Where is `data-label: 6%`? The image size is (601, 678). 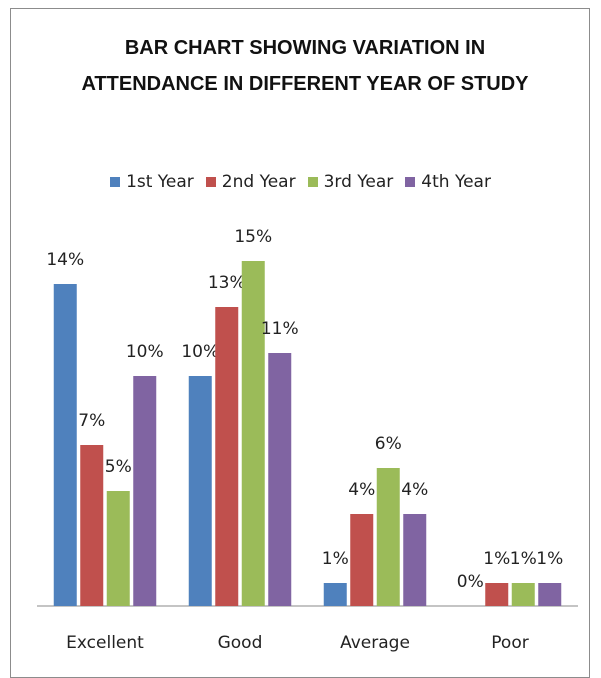 data-label: 6% is located at coordinates (388, 444).